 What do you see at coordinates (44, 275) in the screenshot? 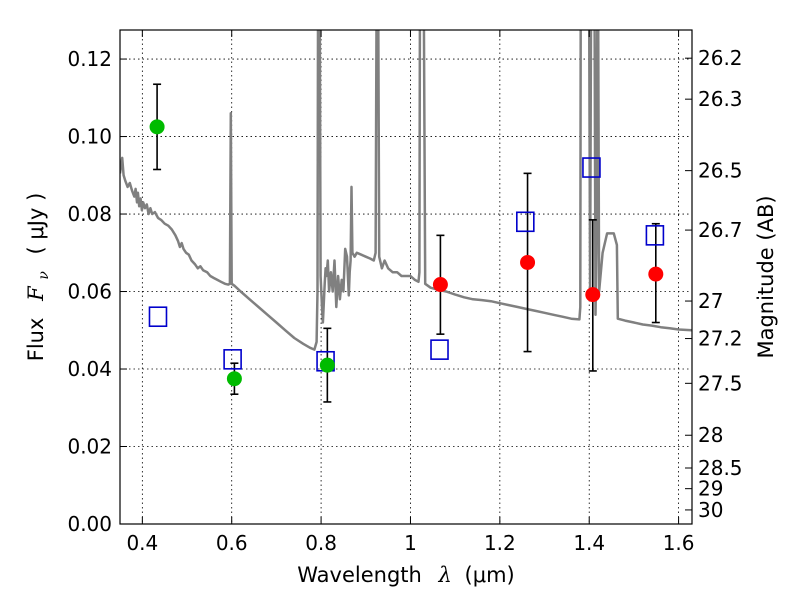
I see `y-axis-title-subscript: ν` at bounding box center [44, 275].